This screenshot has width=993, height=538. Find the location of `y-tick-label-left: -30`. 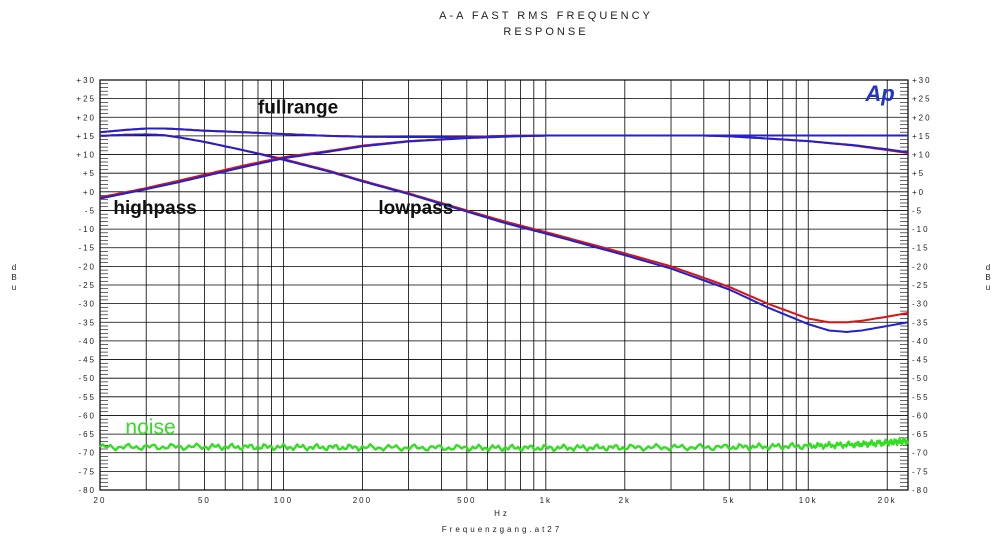

y-tick-label-left: -30 is located at coordinates (87, 304).